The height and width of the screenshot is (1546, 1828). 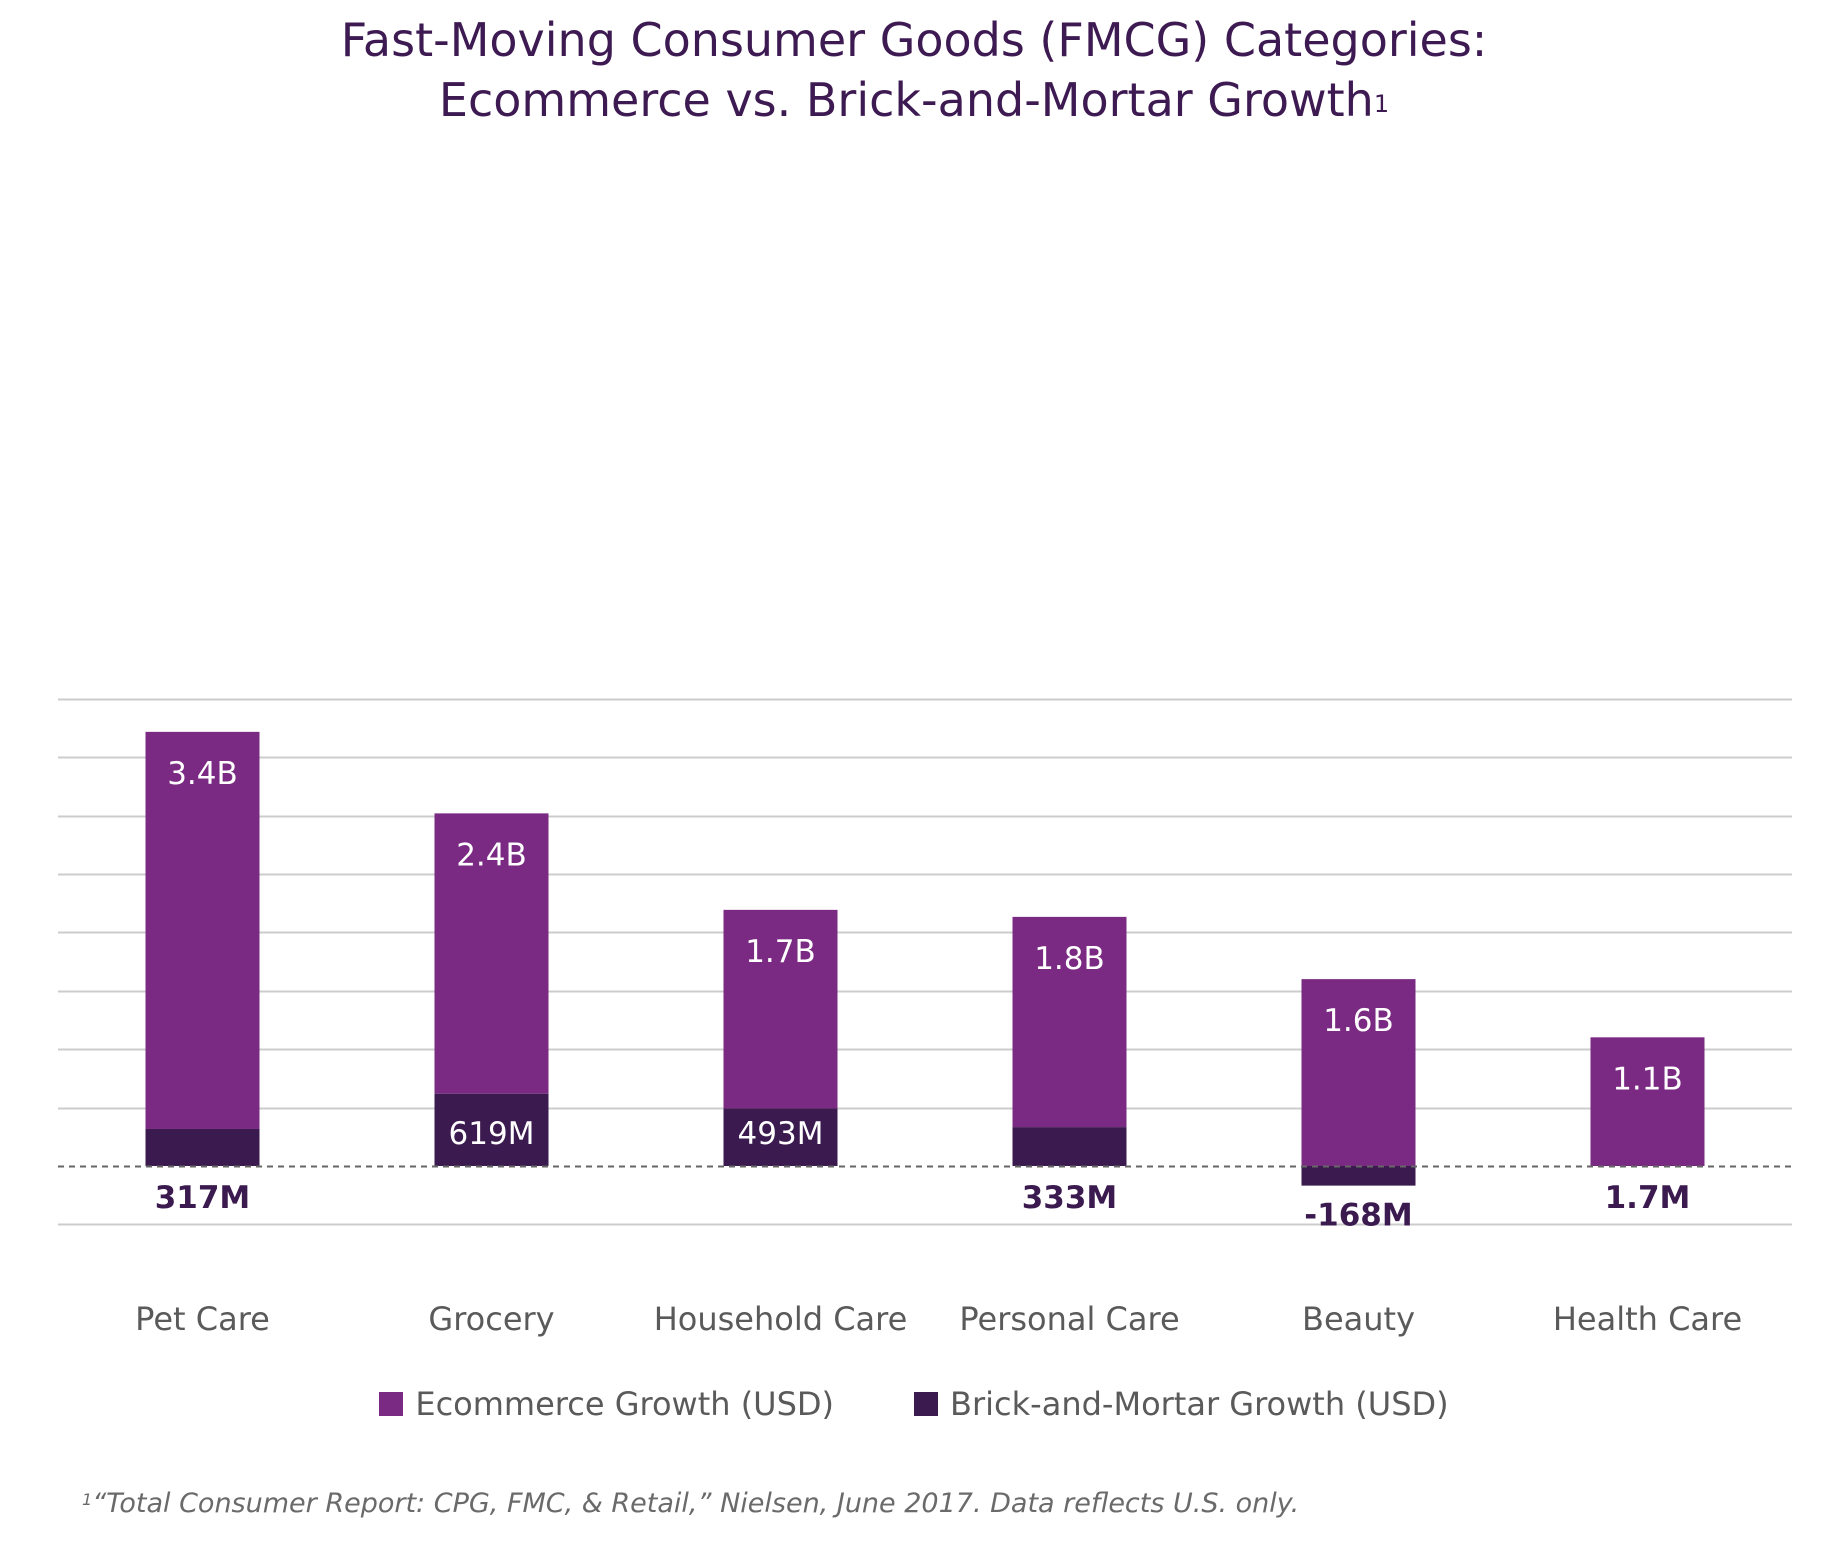 What do you see at coordinates (1358, 1021) in the screenshot?
I see `data-label-ecommerce: 1.6B` at bounding box center [1358, 1021].